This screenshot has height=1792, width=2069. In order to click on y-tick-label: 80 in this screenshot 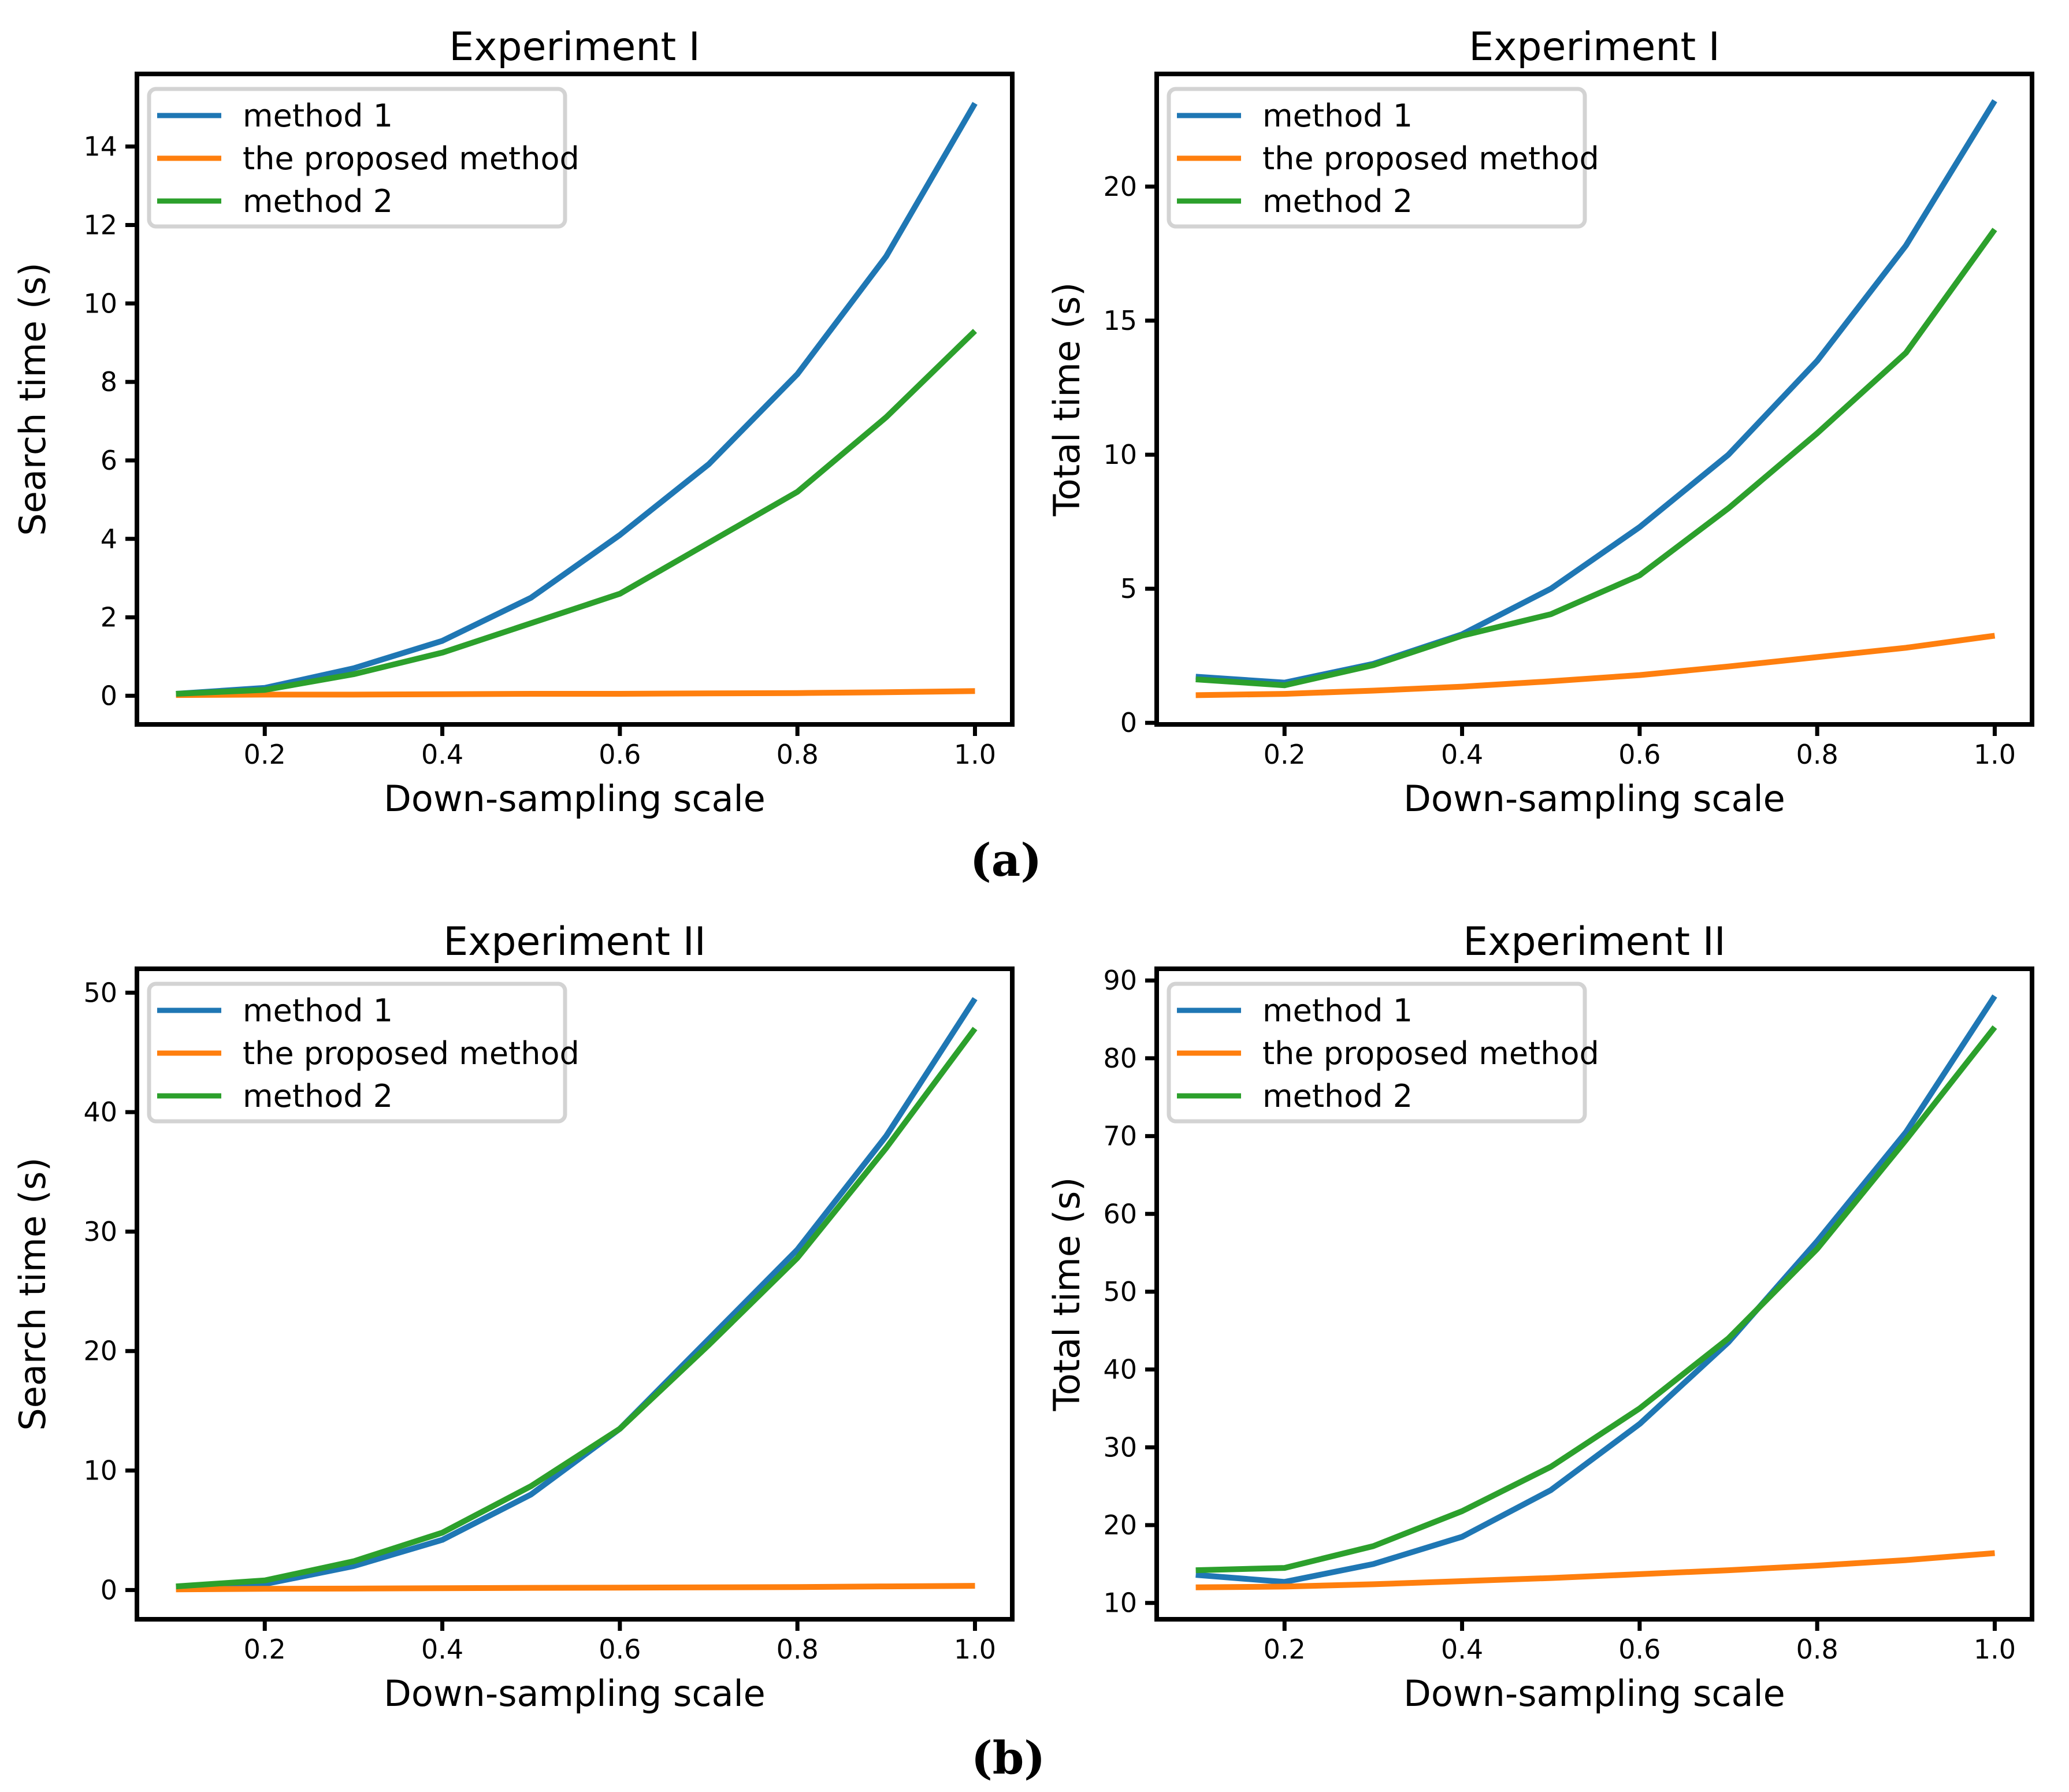, I will do `click(1120, 1058)`.